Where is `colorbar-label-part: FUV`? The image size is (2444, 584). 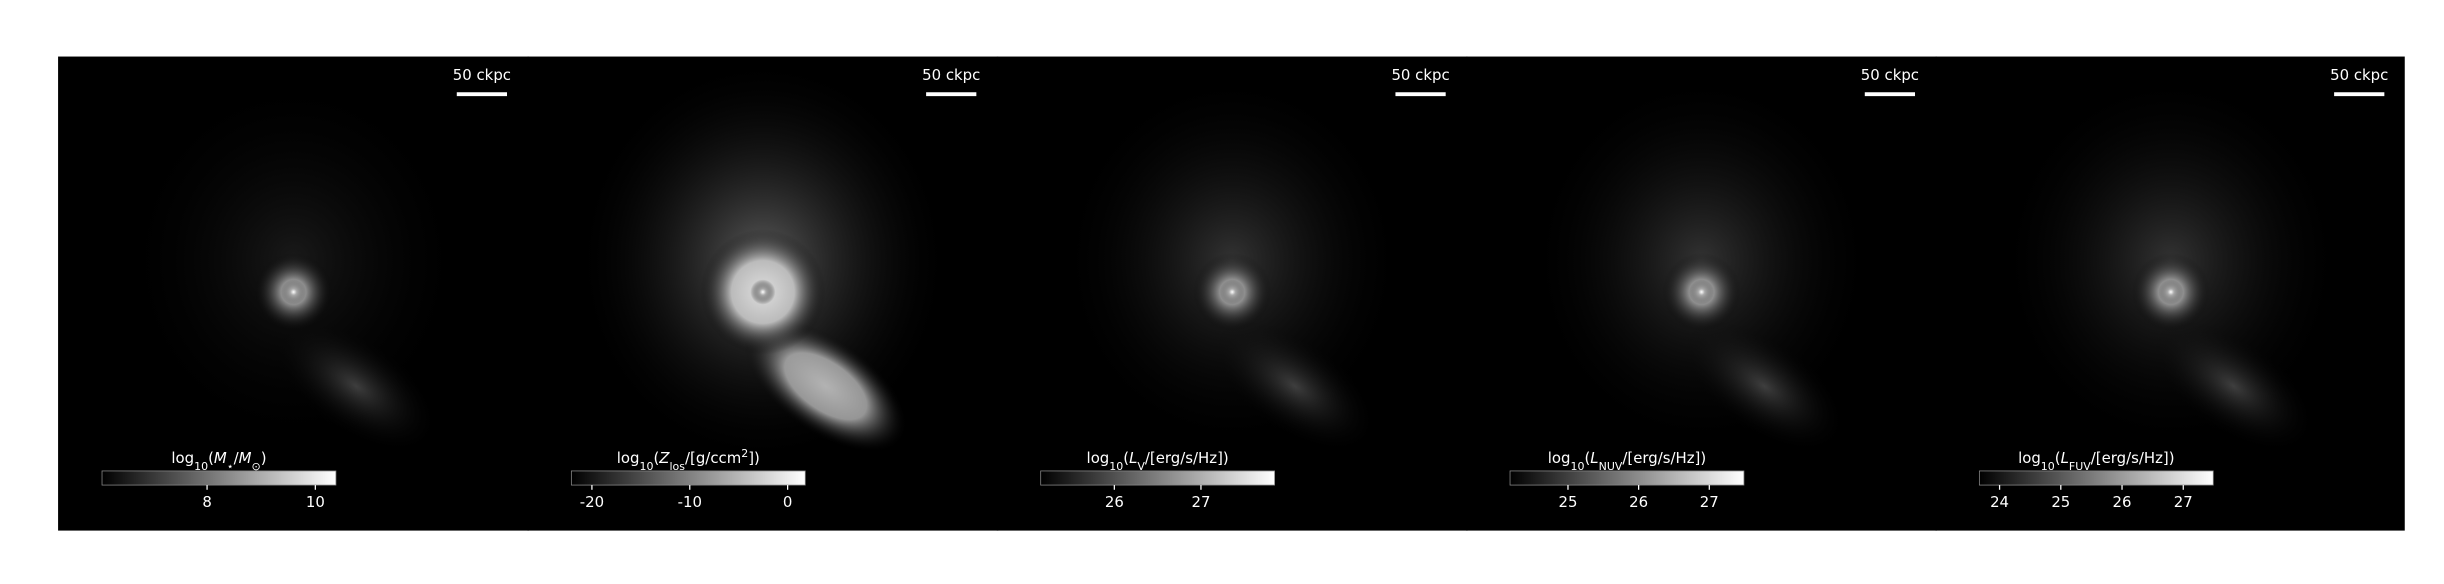 colorbar-label-part: FUV is located at coordinates (2080, 466).